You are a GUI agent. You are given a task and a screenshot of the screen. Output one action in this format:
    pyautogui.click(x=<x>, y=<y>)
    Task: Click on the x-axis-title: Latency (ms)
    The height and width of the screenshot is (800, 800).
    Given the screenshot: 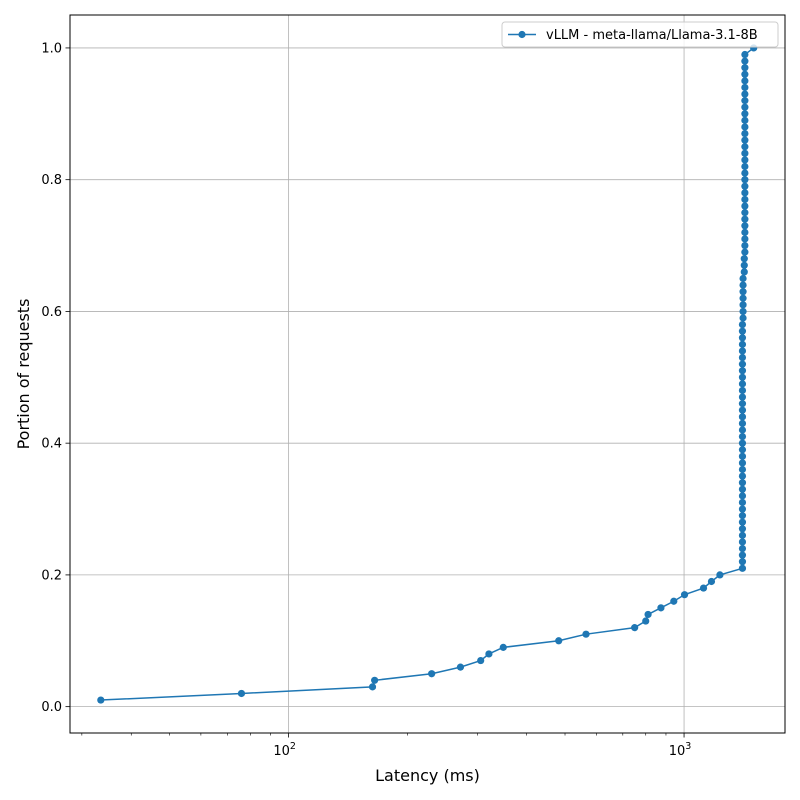 What is the action you would take?
    pyautogui.click(x=427, y=775)
    